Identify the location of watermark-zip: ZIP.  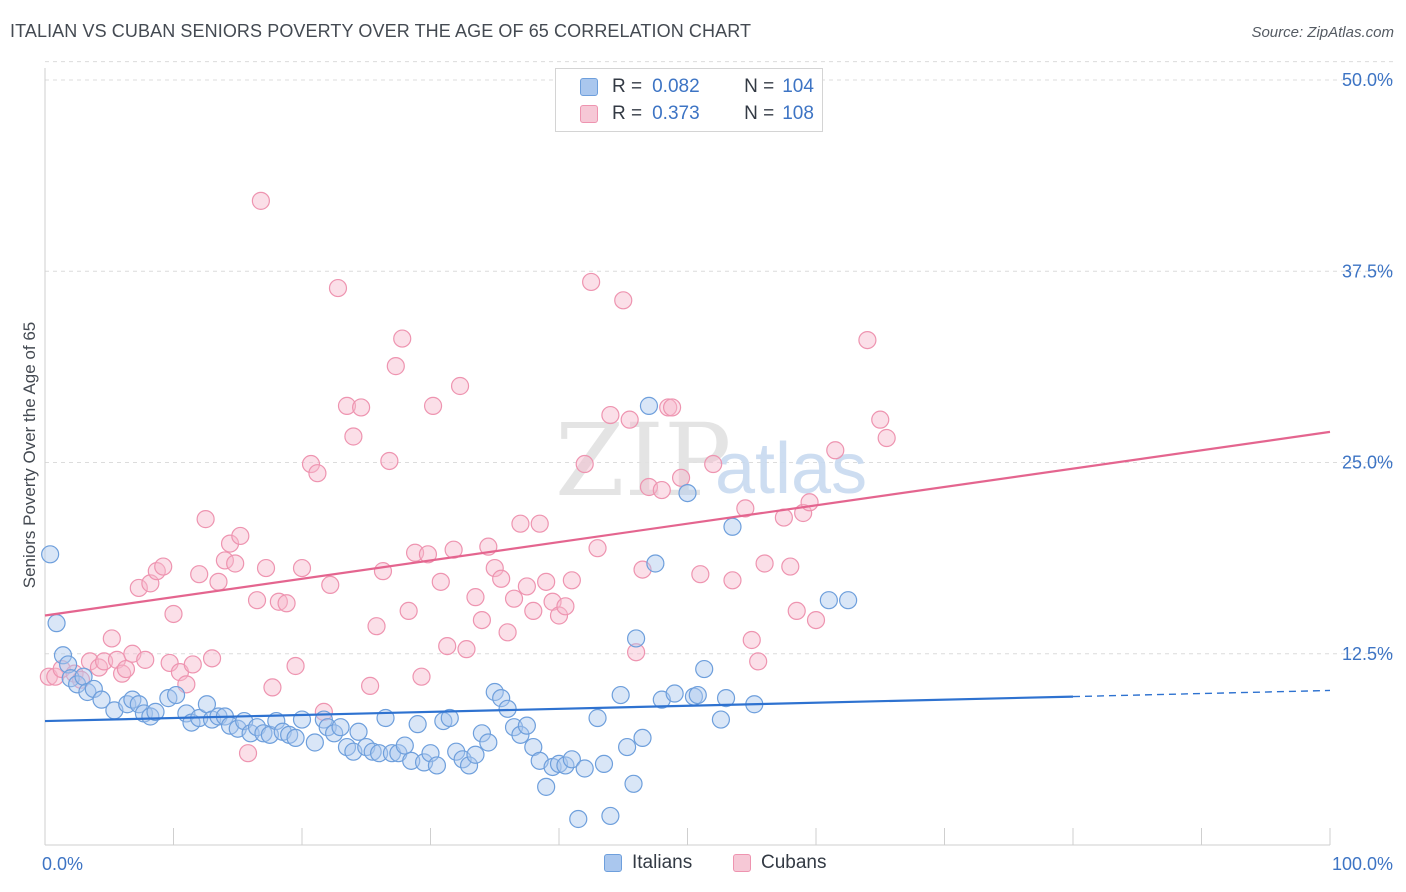
(643, 460).